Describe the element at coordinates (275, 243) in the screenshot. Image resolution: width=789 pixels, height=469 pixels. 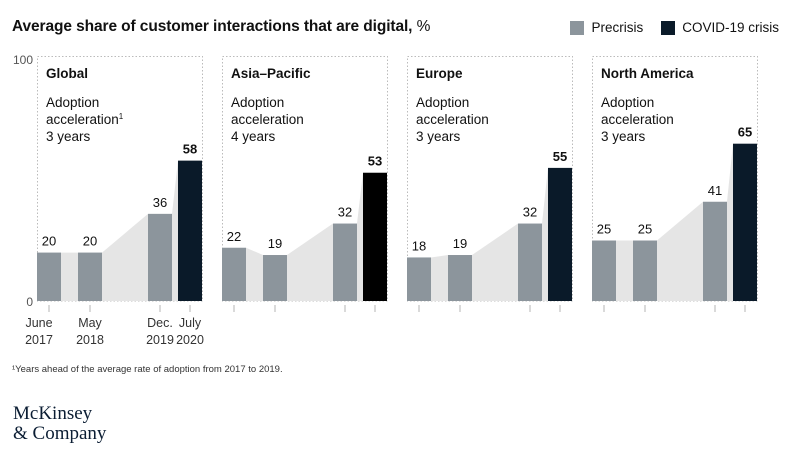
I see `data-label-asia-pacific-2: 19` at that location.